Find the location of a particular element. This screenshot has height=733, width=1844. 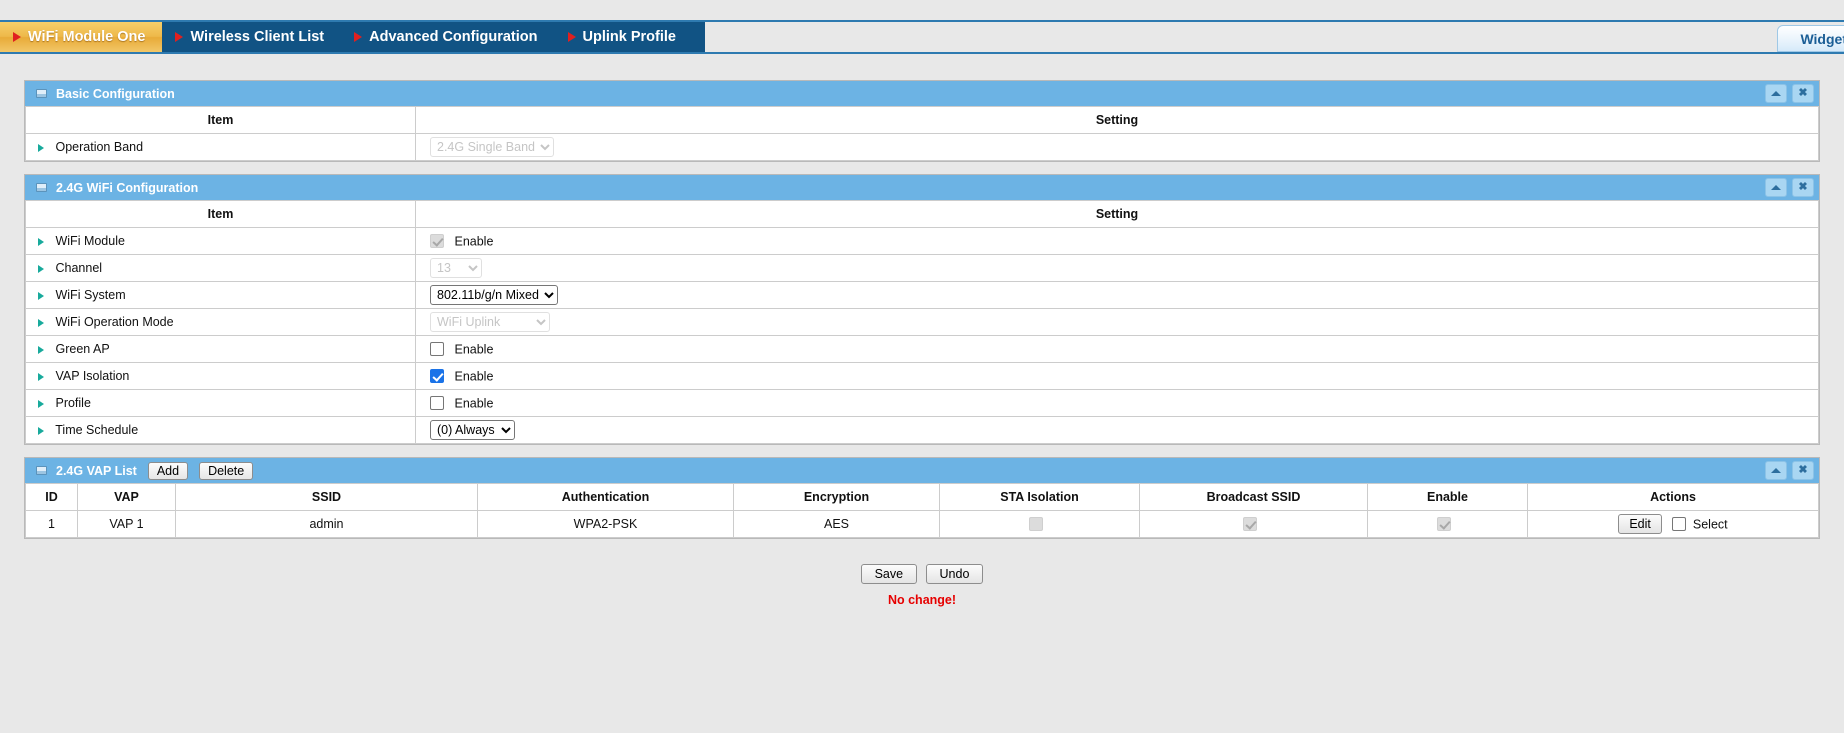

operation-band-select: 2.4G Single Band is located at coordinates (492, 147).